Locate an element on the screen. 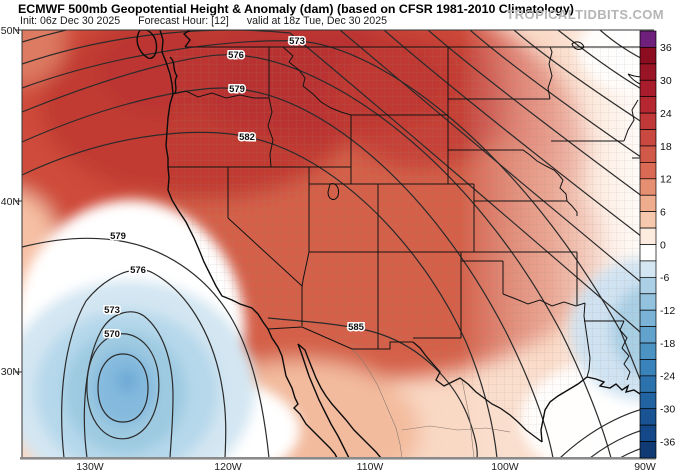 The height and width of the screenshot is (474, 676). low-576-contour is located at coordinates (144, 363).